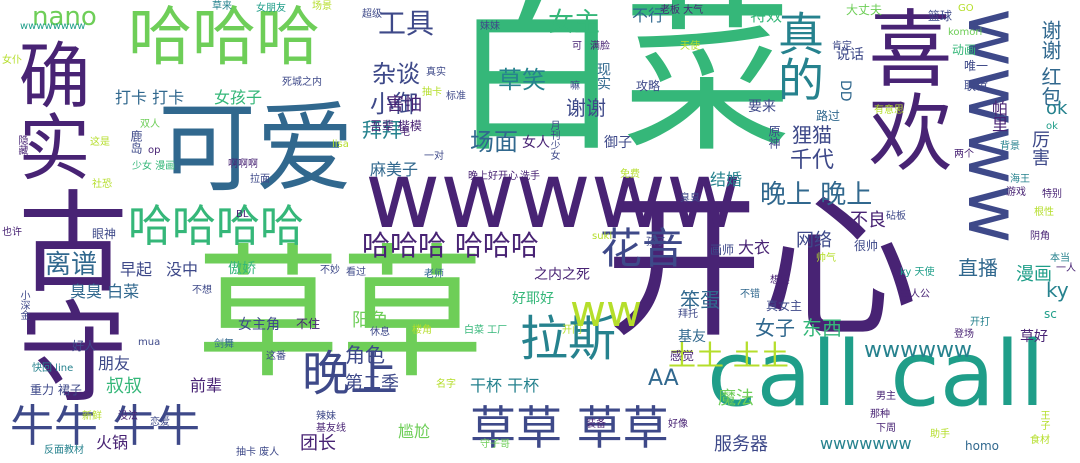 This screenshot has height=463, width=1080. Describe the element at coordinates (432, 92) in the screenshot. I see `word-chouka: 抽卡` at that location.